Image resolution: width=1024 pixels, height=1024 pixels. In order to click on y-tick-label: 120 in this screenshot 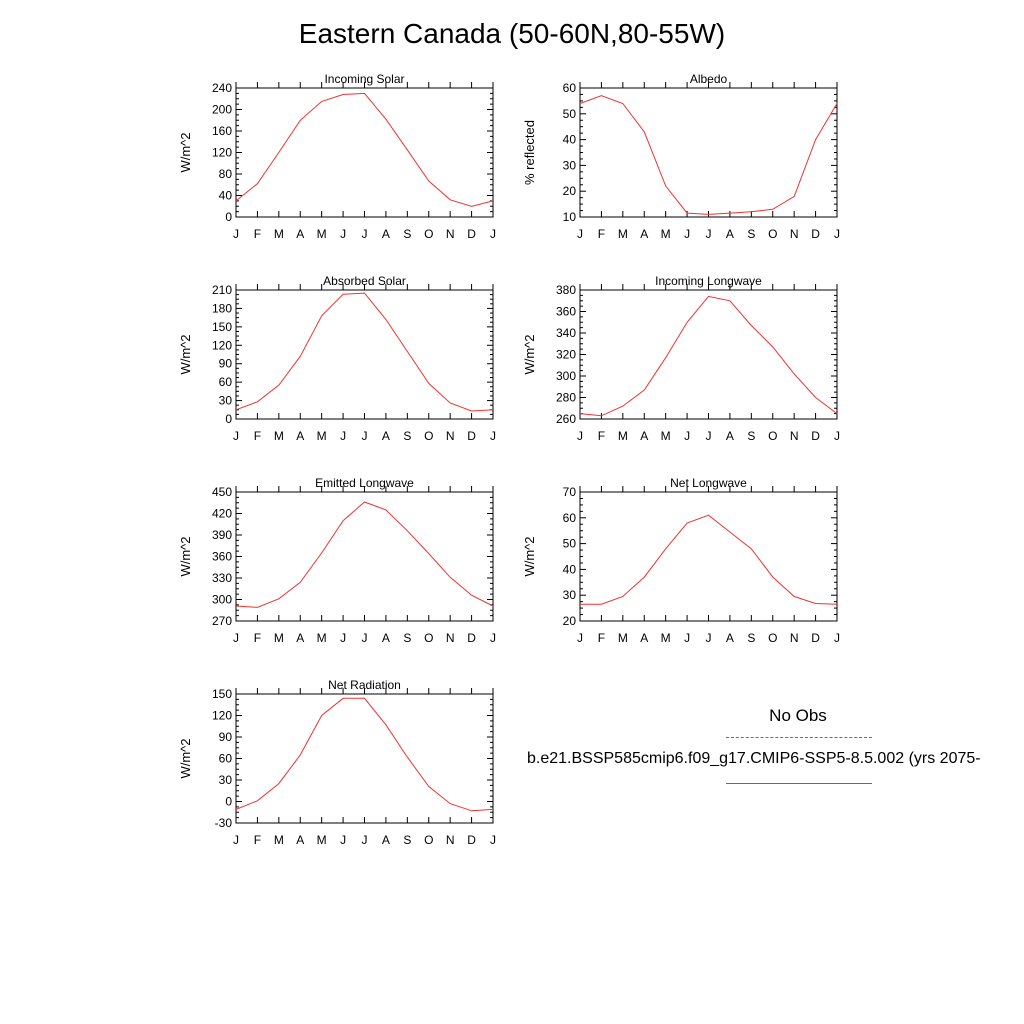, I will do `click(222, 345)`.